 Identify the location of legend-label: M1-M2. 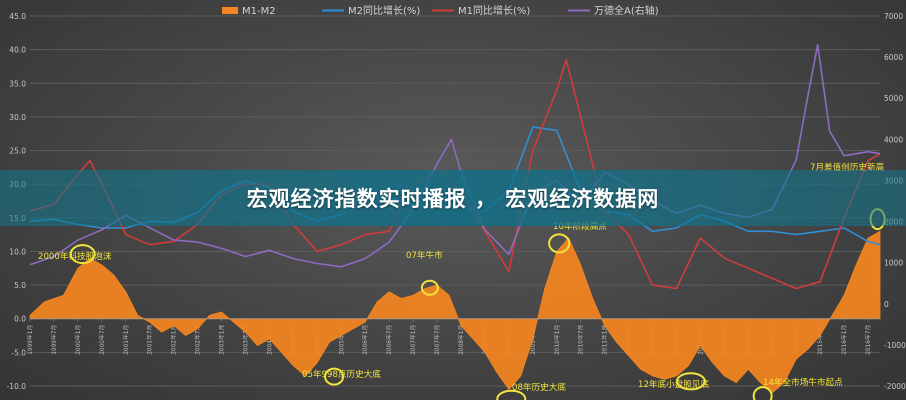
(259, 11).